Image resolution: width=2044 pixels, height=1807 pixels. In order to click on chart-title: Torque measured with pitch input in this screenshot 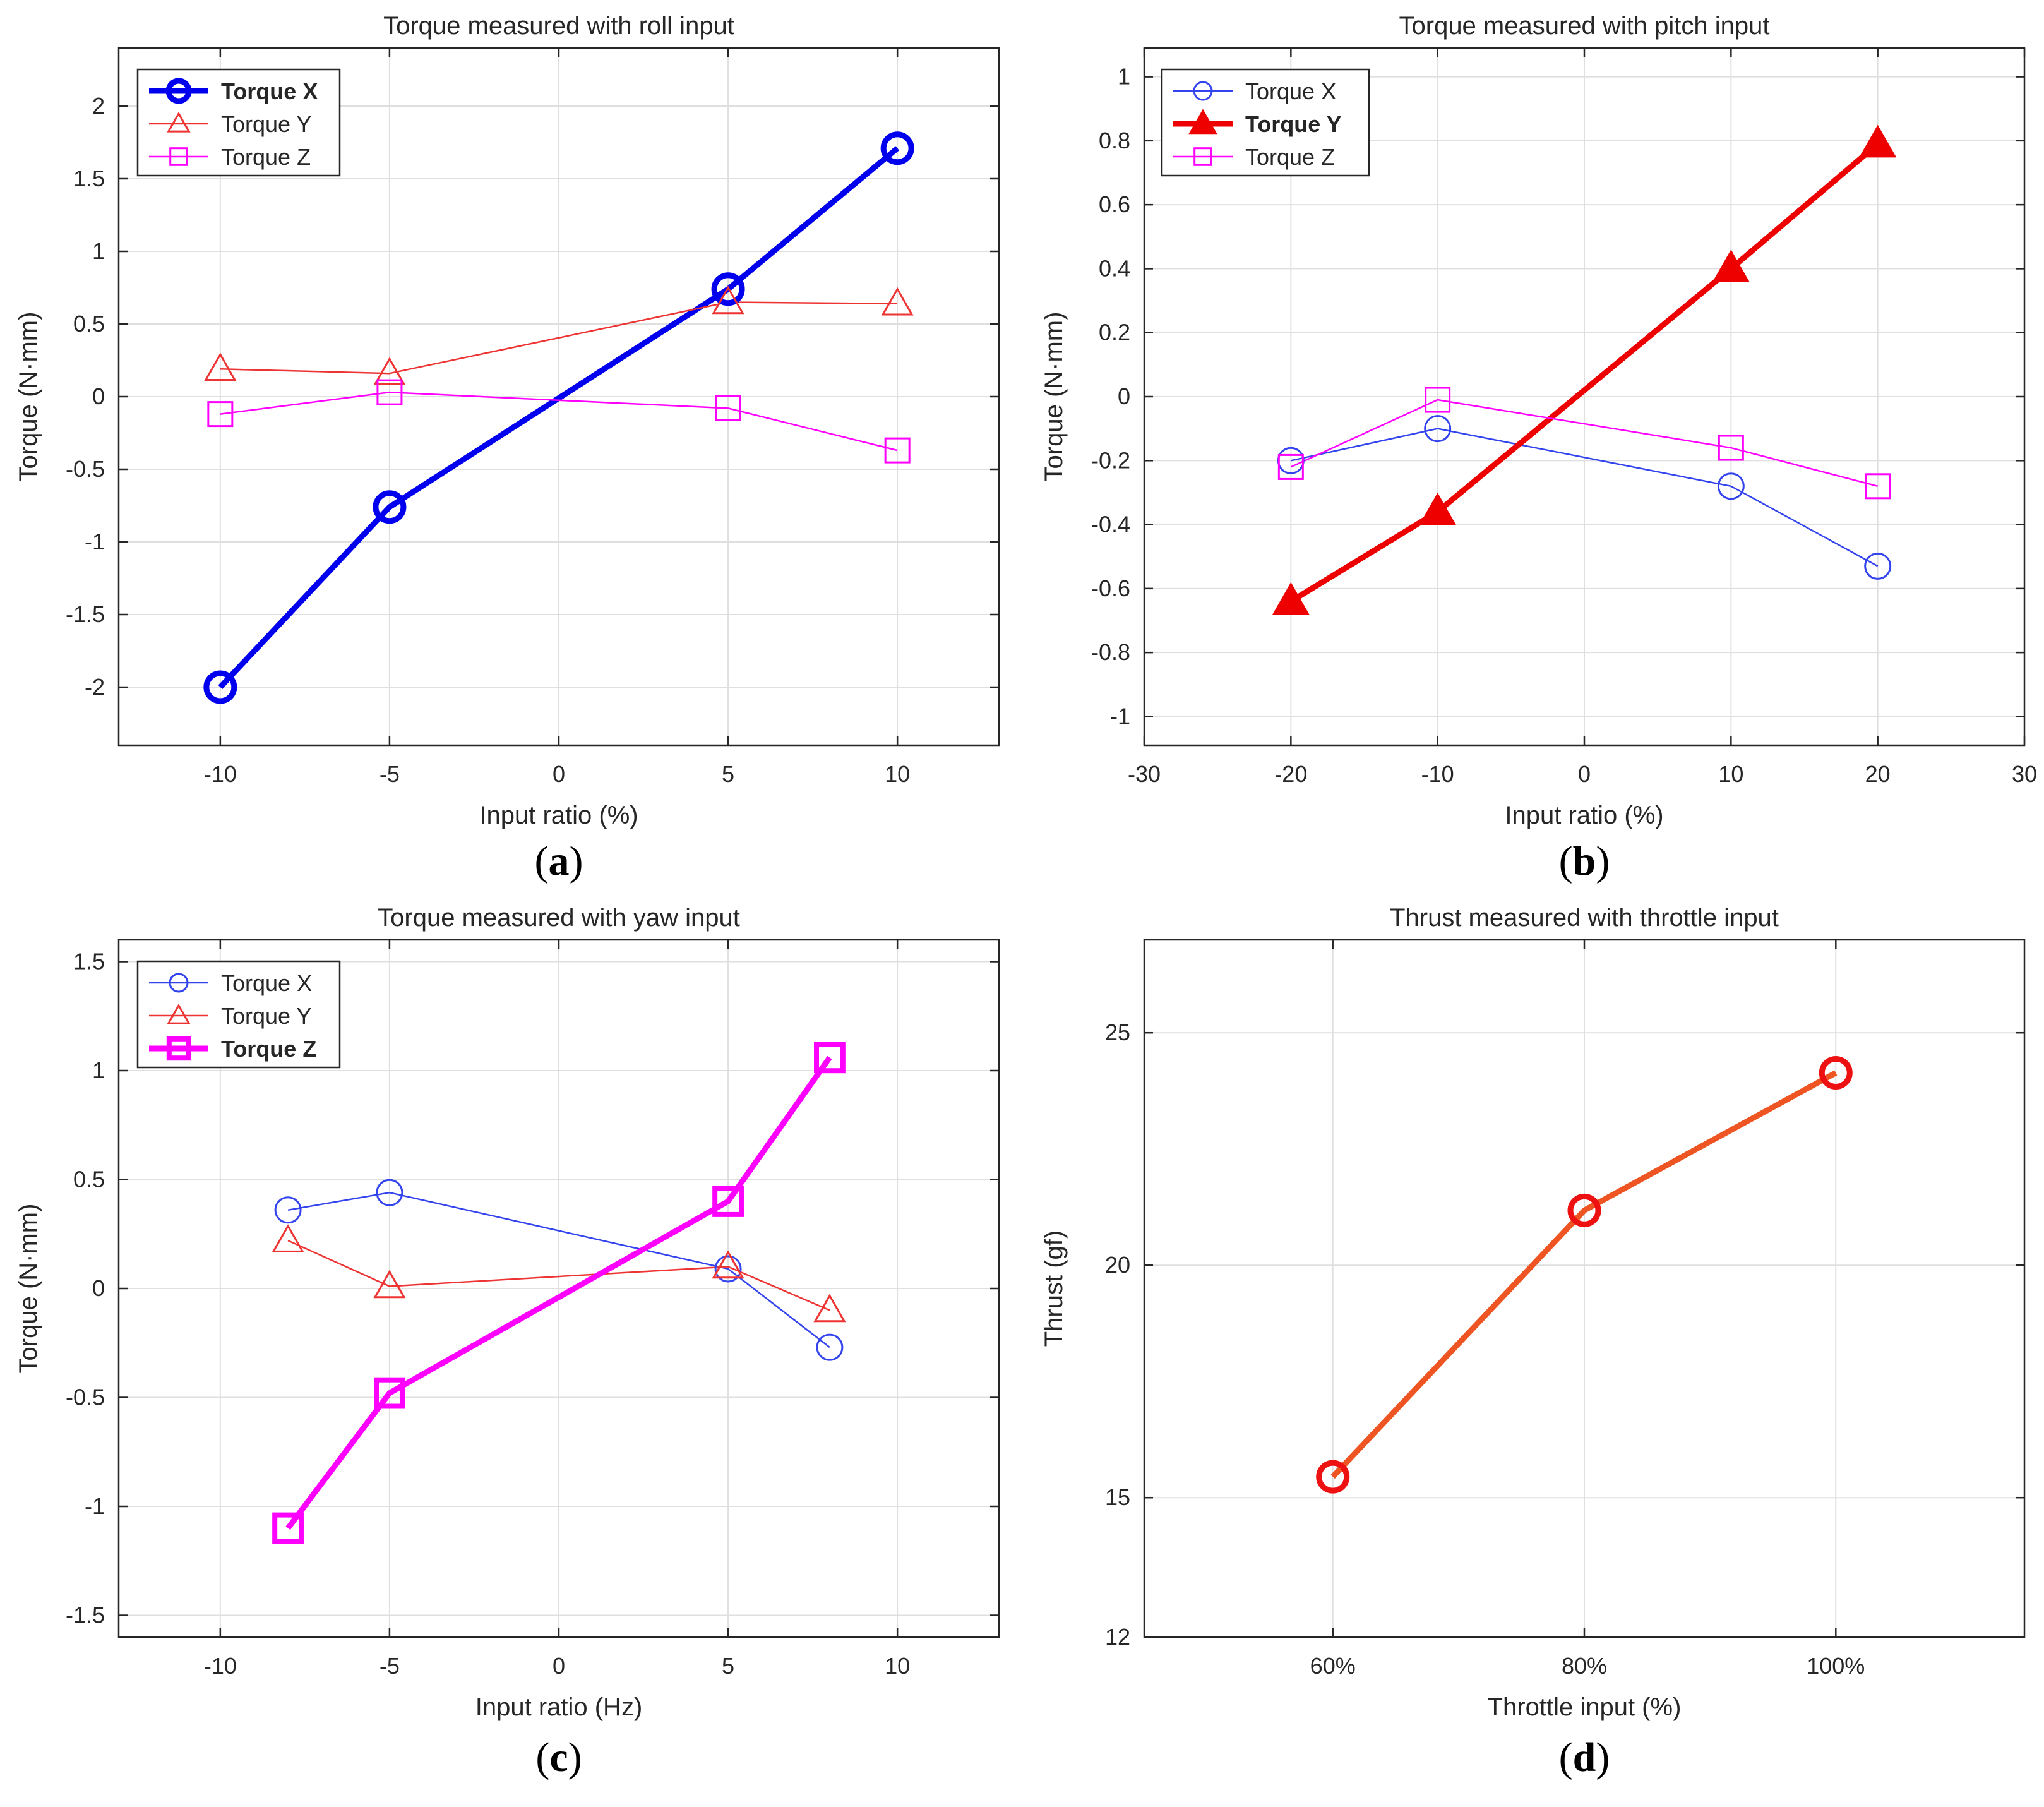, I will do `click(1584, 26)`.